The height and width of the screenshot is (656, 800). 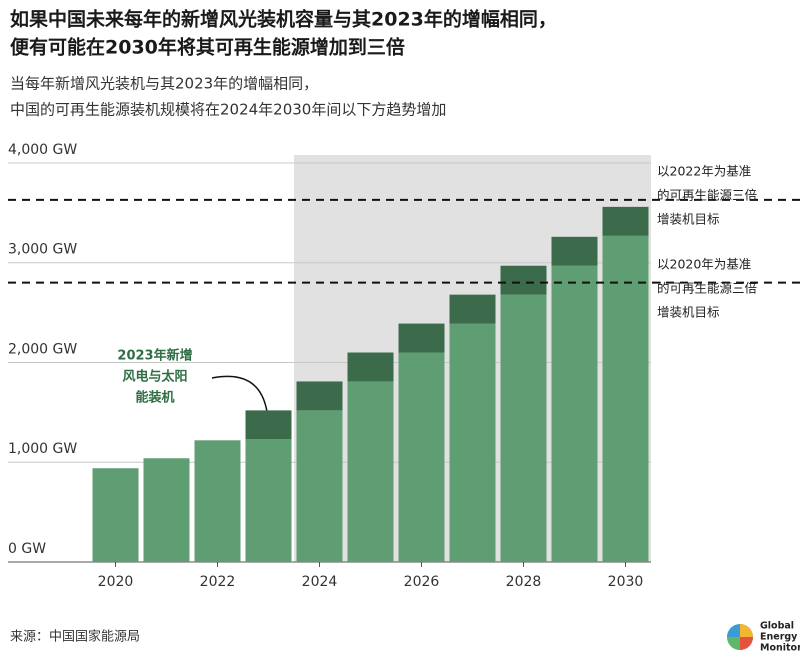 I want to click on target-label: 以2020年为基准, so click(x=704, y=264).